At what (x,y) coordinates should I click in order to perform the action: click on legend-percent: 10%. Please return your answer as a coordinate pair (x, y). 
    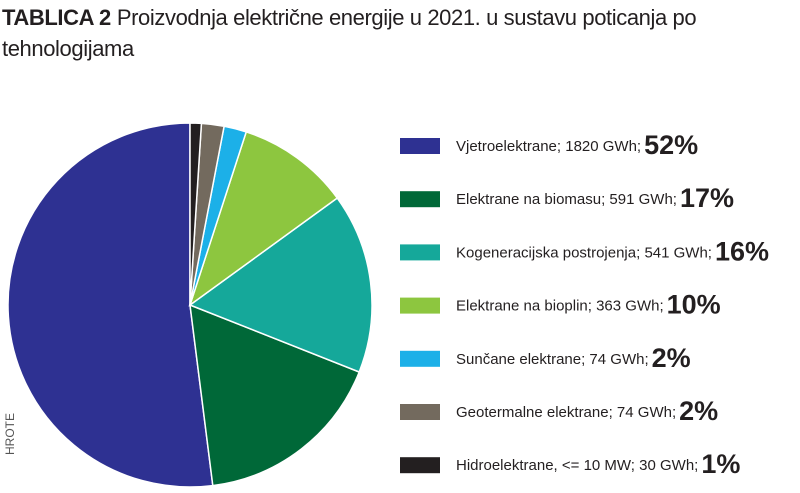
    Looking at the image, I should click on (694, 305).